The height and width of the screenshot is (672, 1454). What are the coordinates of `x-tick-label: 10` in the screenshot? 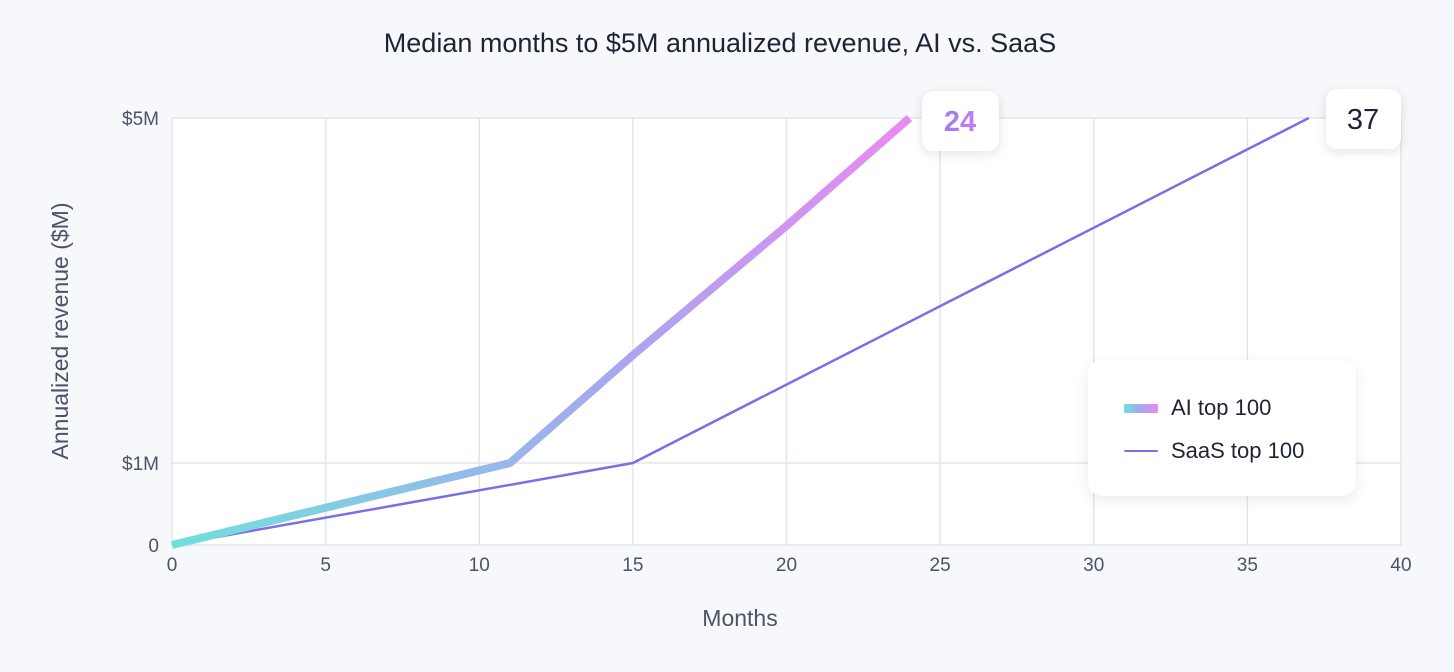 It's located at (479, 565).